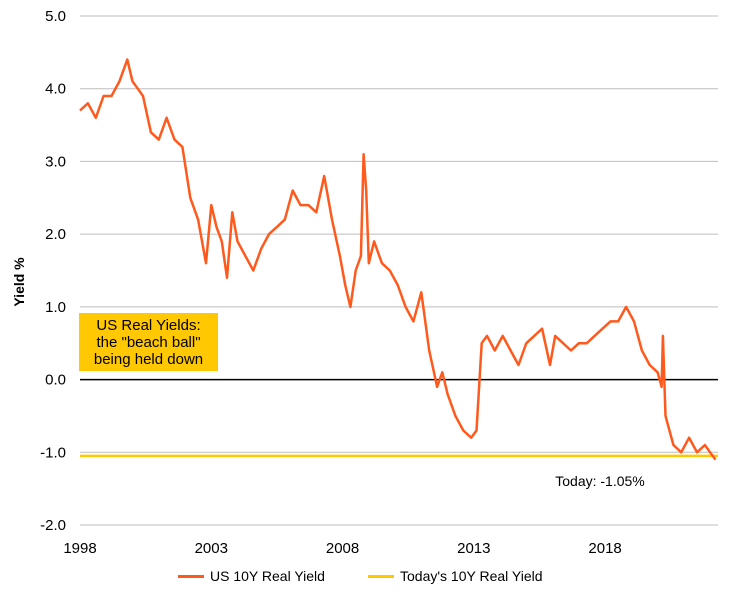 This screenshot has height=599, width=740. What do you see at coordinates (55, 89) in the screenshot?
I see `y-tick-label: 4.0` at bounding box center [55, 89].